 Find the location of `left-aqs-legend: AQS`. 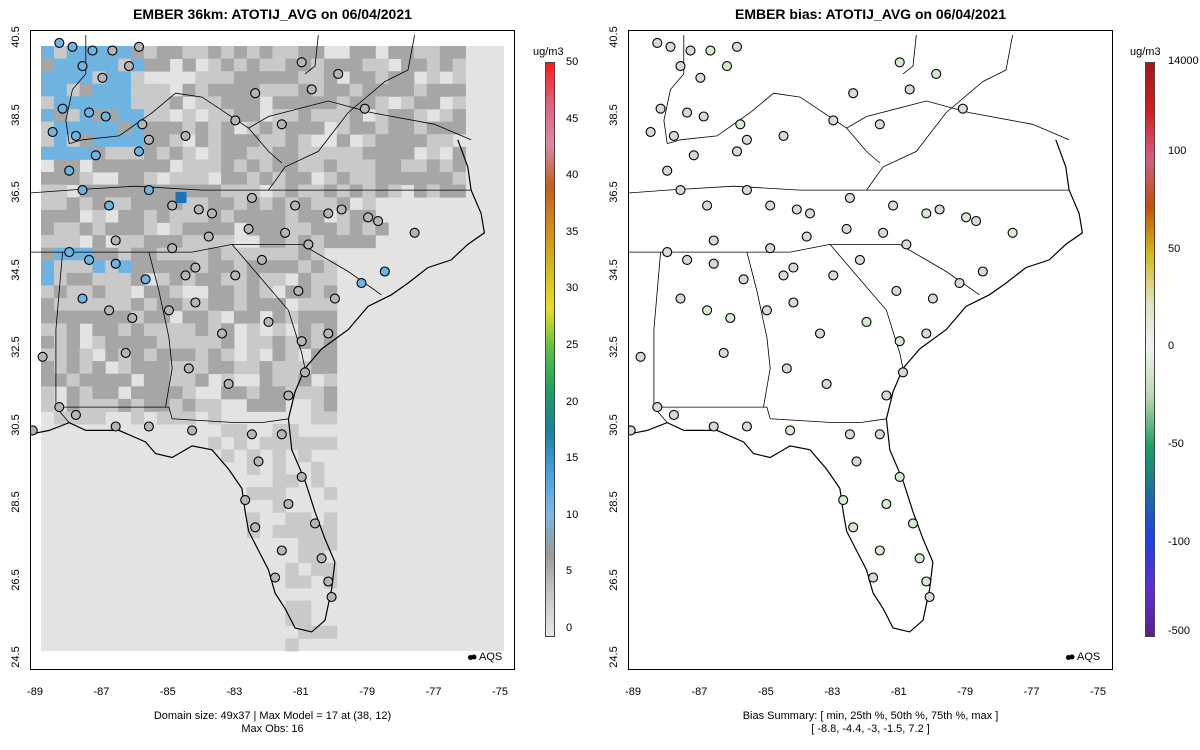

left-aqs-legend: AQS is located at coordinates (485, 657).